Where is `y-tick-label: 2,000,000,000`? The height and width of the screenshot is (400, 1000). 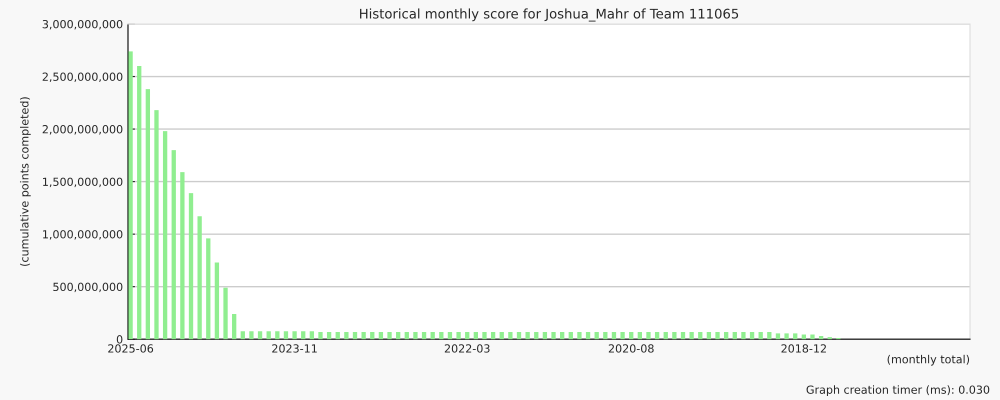 y-tick-label: 2,000,000,000 is located at coordinates (82, 130).